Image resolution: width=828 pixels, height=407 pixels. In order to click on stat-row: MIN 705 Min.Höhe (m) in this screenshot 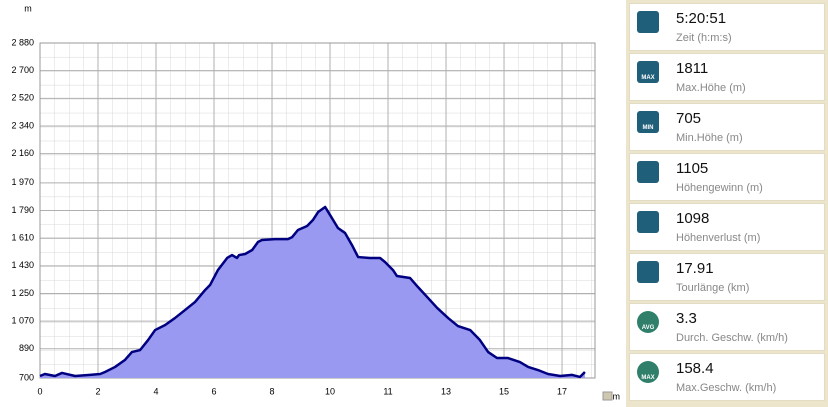, I will do `click(727, 127)`.